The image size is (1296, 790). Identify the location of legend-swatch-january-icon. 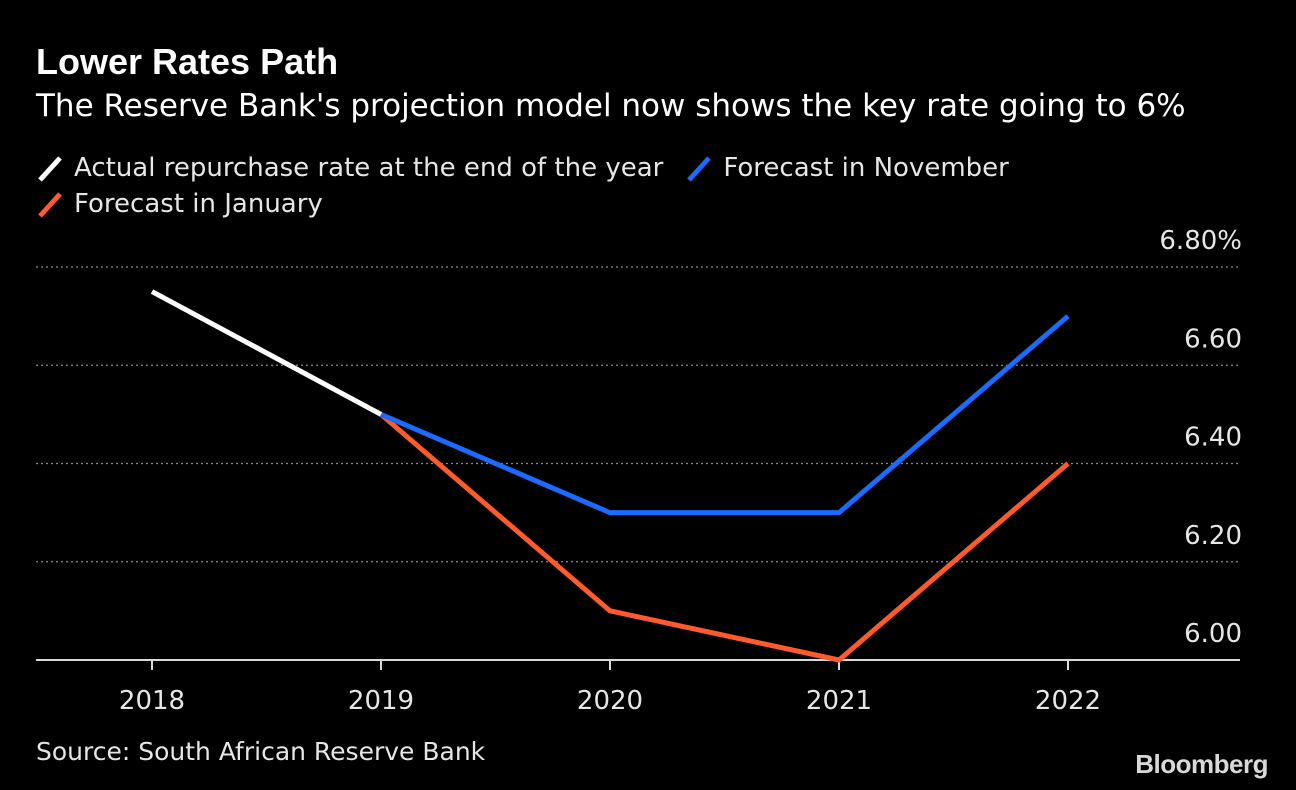
(50, 205).